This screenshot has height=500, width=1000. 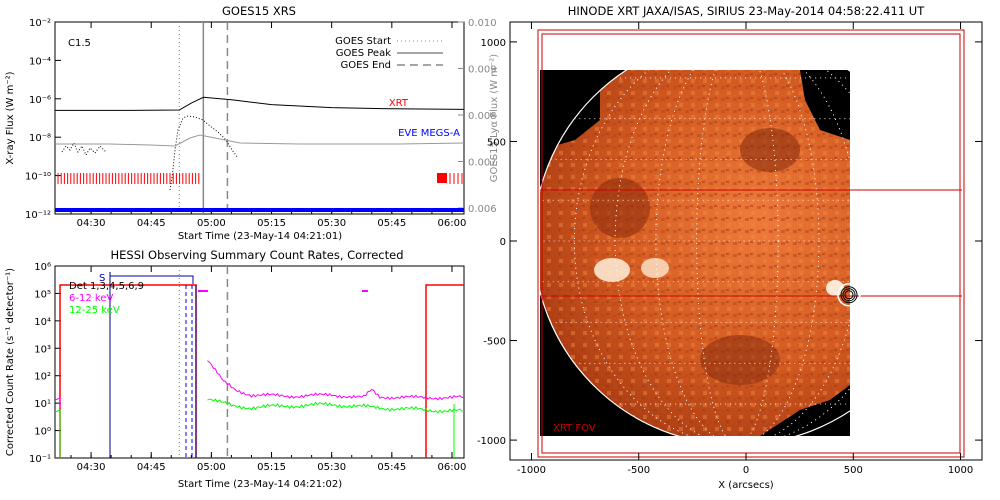 What do you see at coordinates (40, 138) in the screenshot?
I see `xrs-ytick-label: 10⁻⁸` at bounding box center [40, 138].